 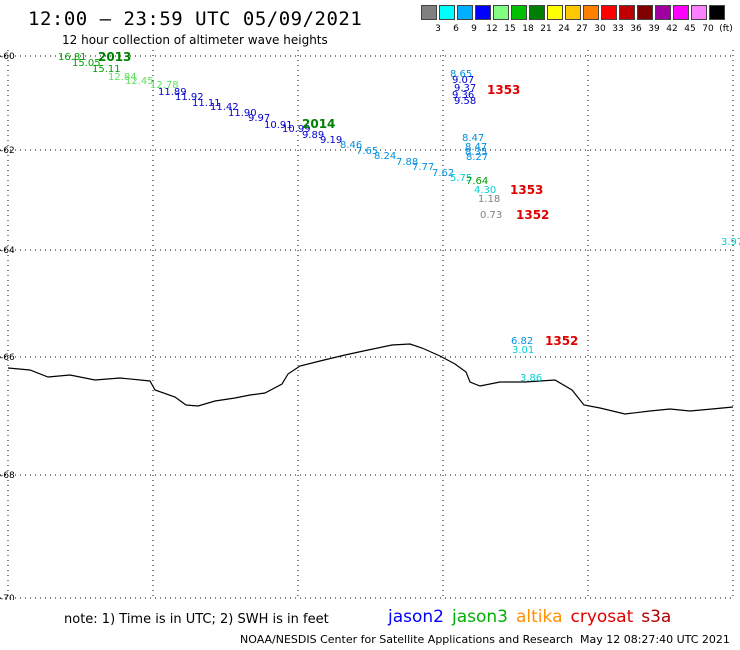 I want to click on swh-value: 11.92, so click(x=189, y=97).